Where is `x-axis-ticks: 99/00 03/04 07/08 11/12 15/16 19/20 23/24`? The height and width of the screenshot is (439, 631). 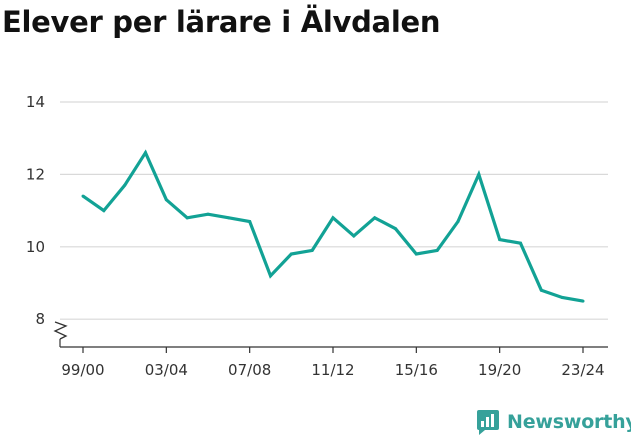 x-axis-ticks: 99/00 03/04 07/08 11/12 15/16 19/20 23/24 is located at coordinates (333, 363).